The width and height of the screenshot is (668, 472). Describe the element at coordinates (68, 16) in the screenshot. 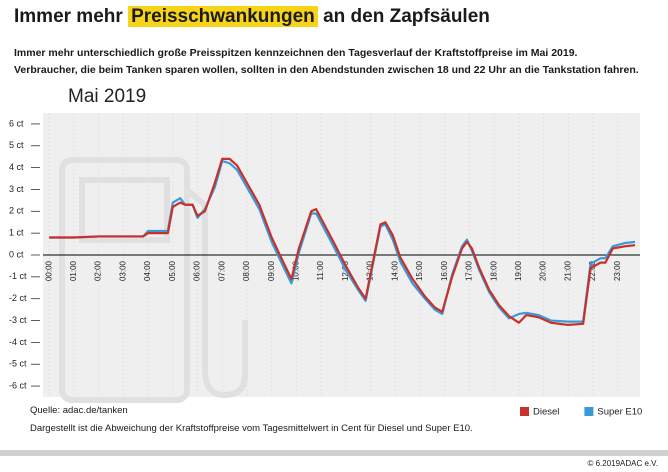

I see `title-part: Immer mehr` at that location.